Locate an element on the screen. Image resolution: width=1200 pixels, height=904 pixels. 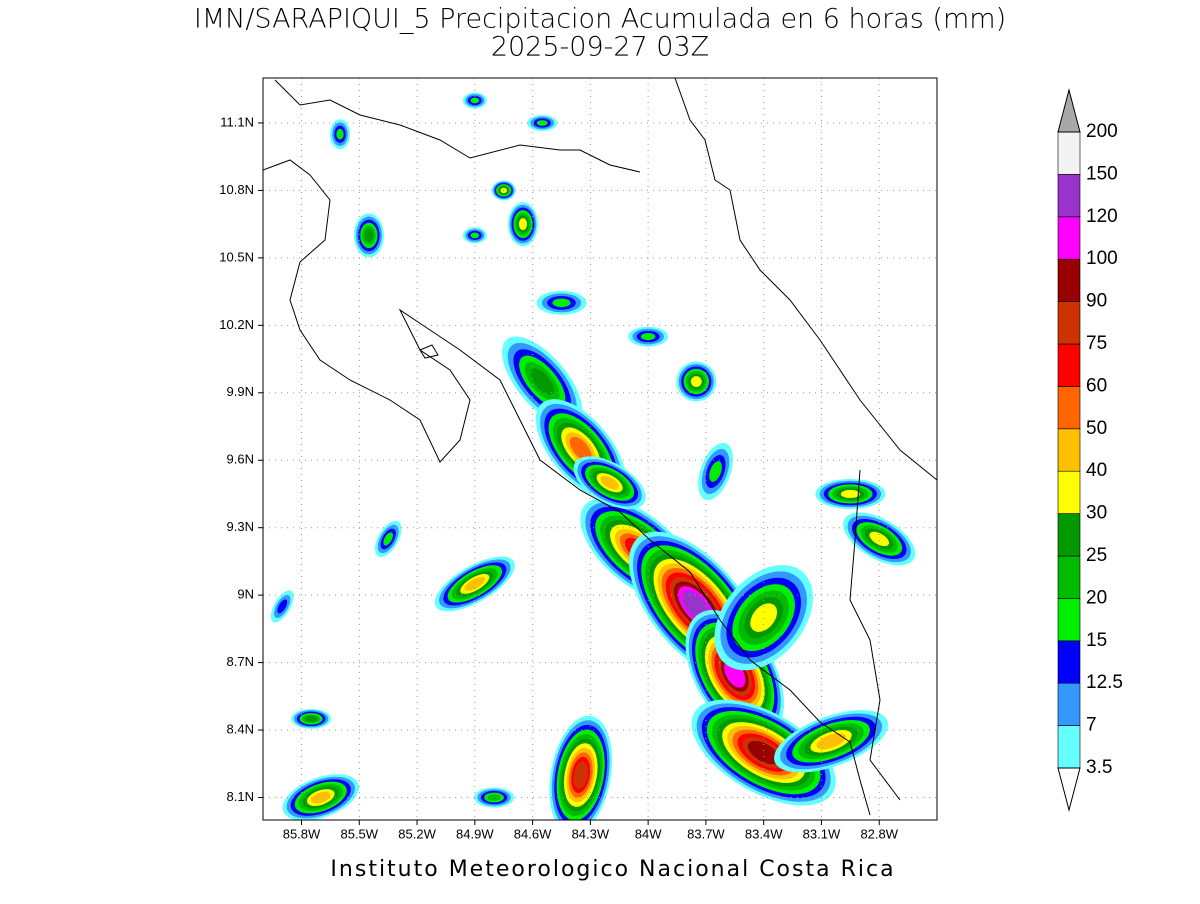
colorbar-label: 50 is located at coordinates (1096, 428).